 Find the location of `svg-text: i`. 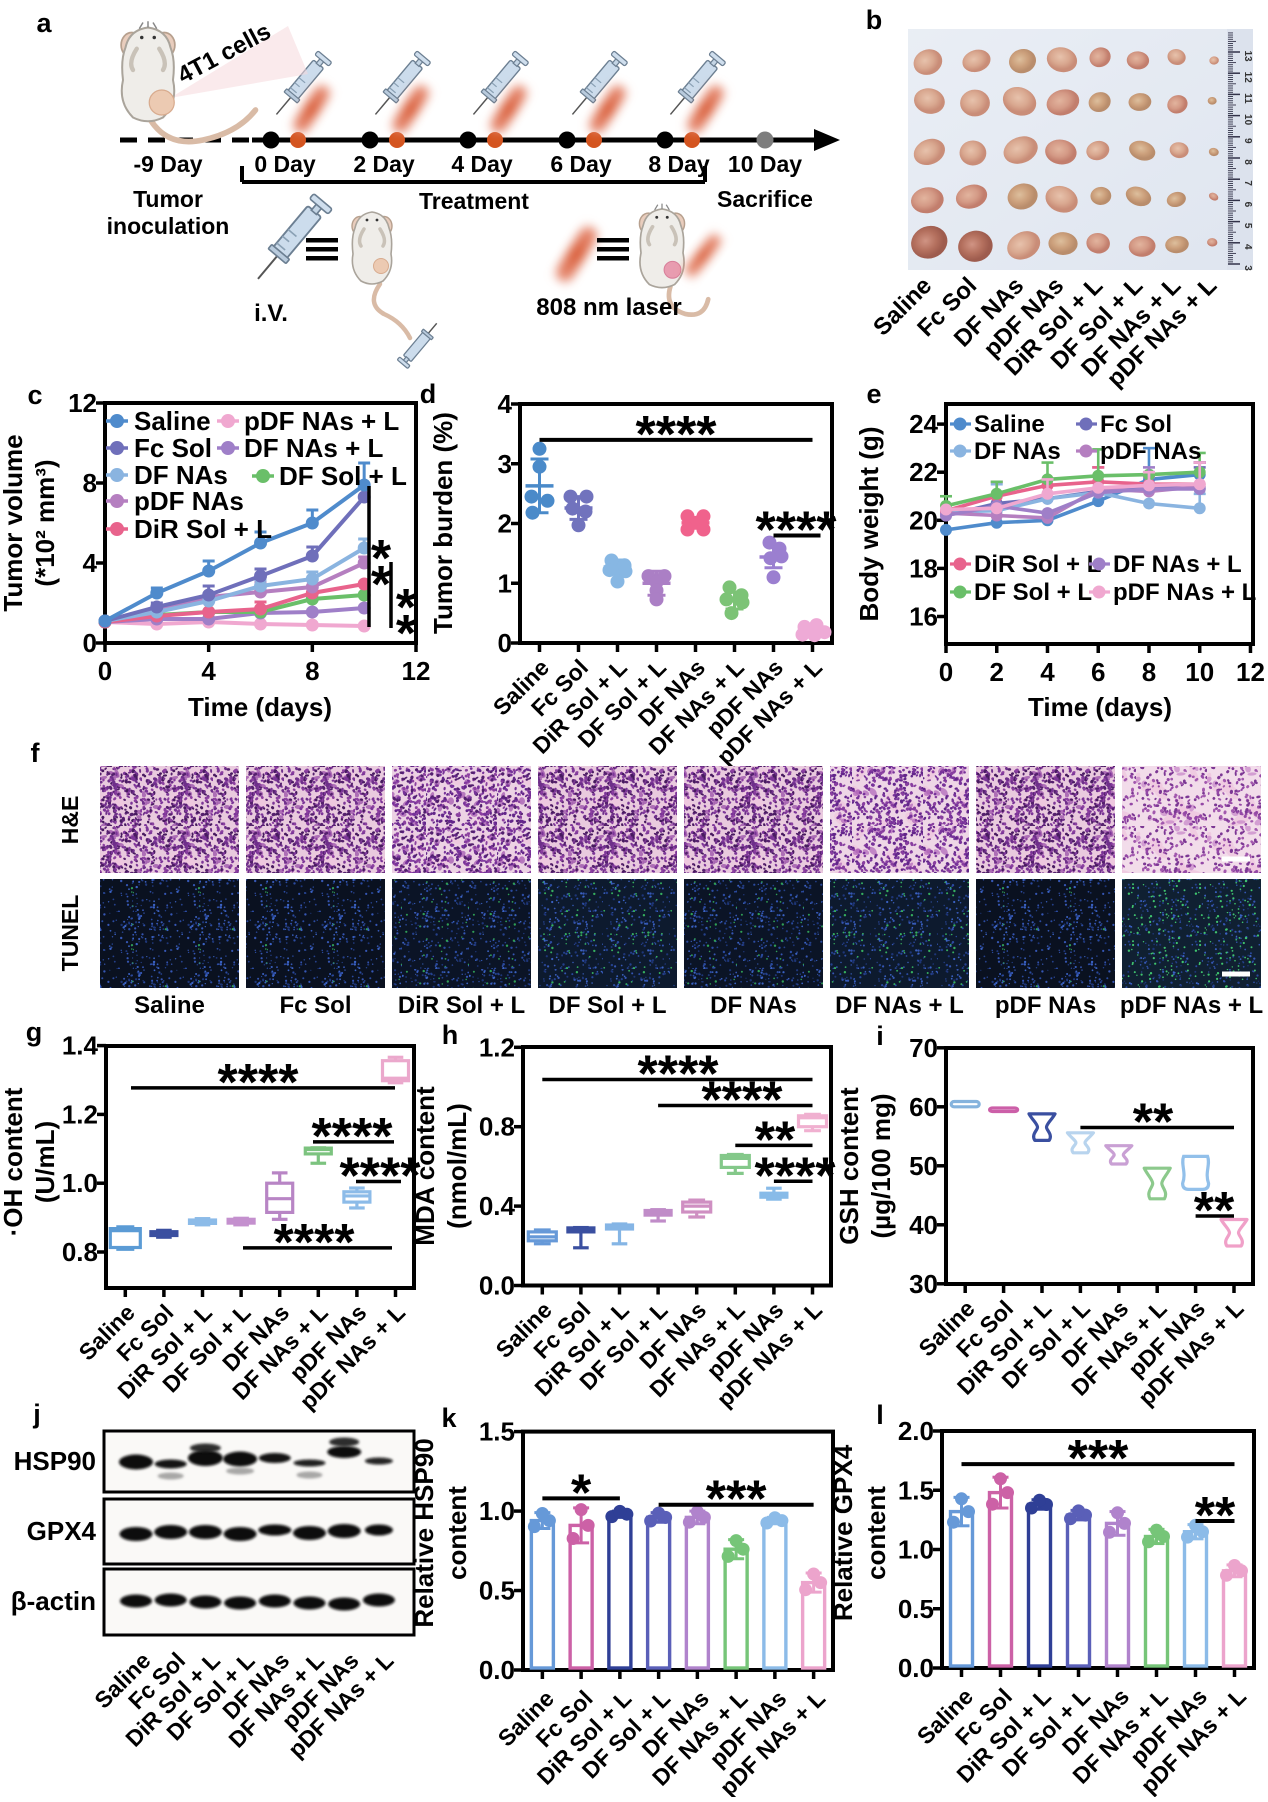

svg-text: i is located at coordinates (880, 1036).